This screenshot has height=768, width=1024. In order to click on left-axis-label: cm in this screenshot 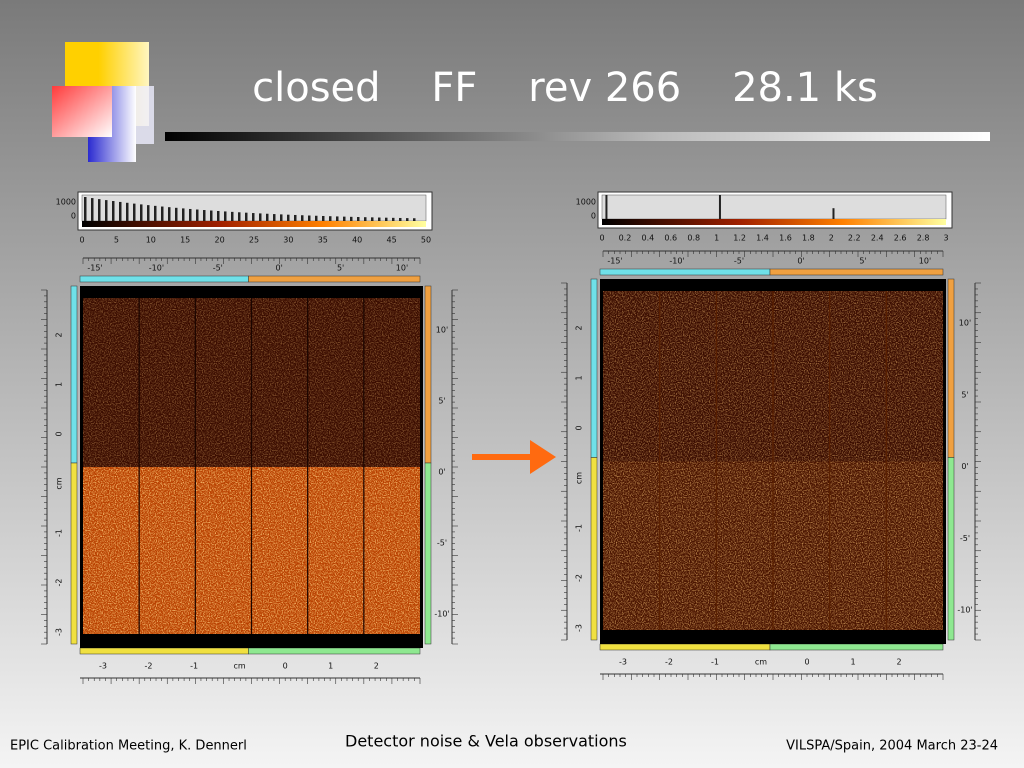, I will do `click(59, 483)`.